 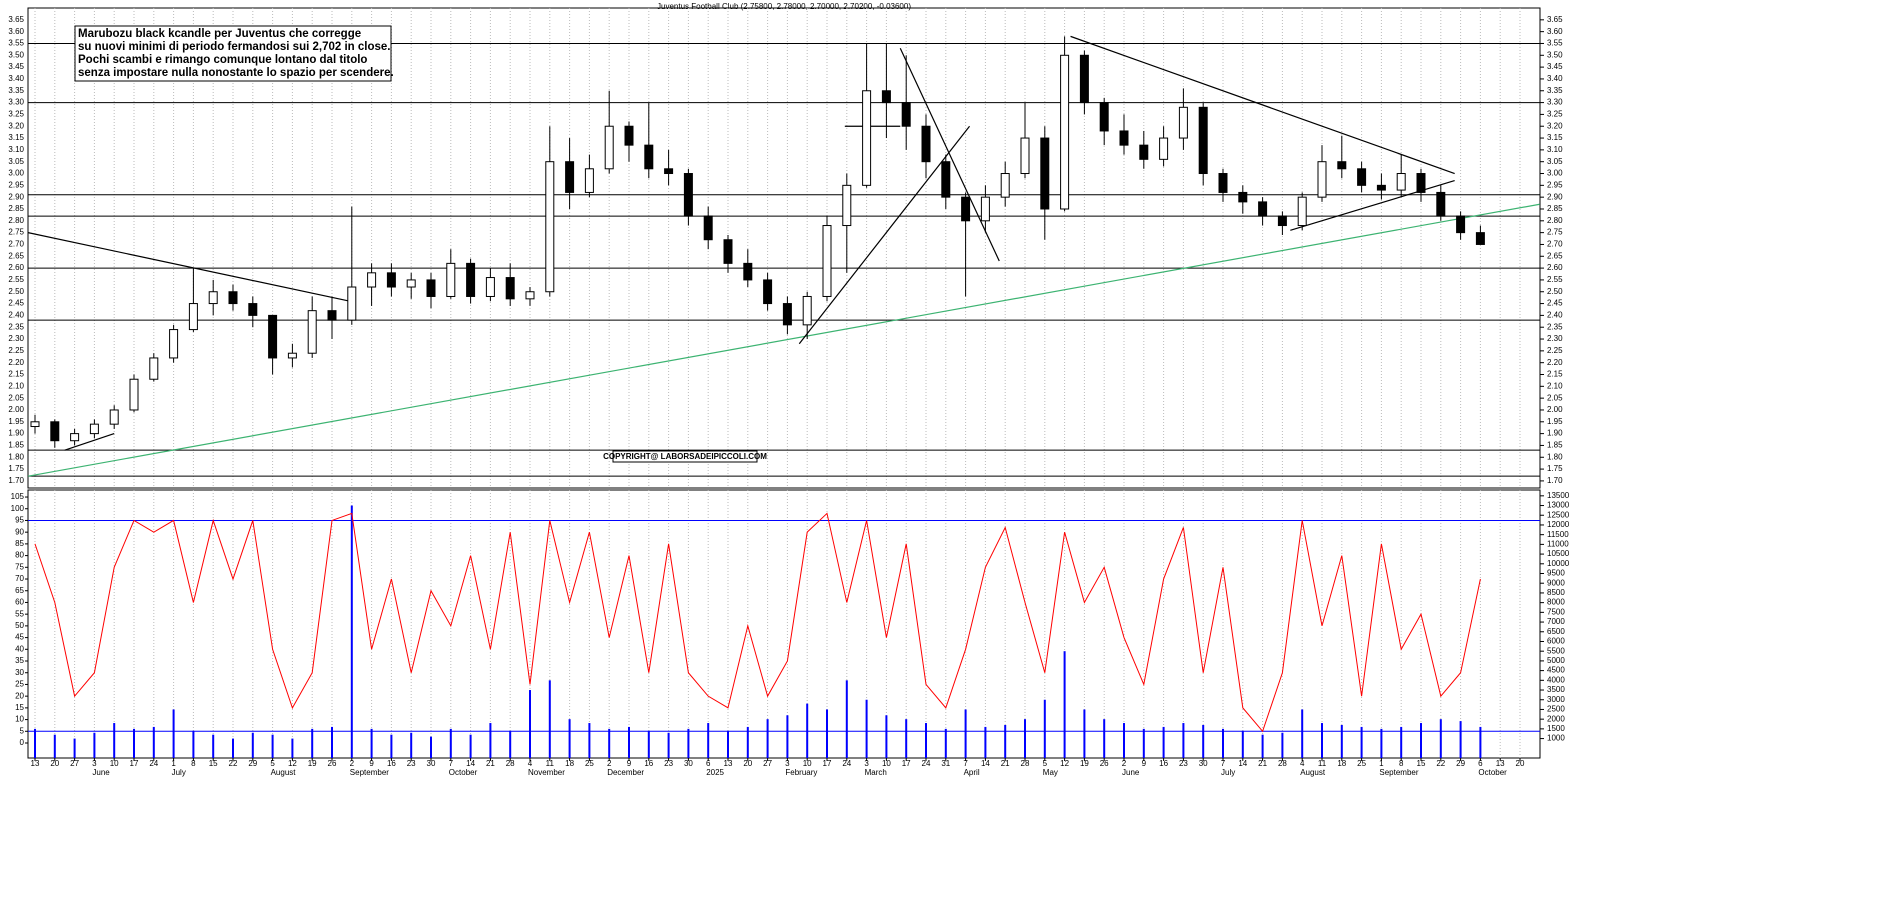 What do you see at coordinates (767, 763) in the screenshot?
I see `x-tick-label: 27` at bounding box center [767, 763].